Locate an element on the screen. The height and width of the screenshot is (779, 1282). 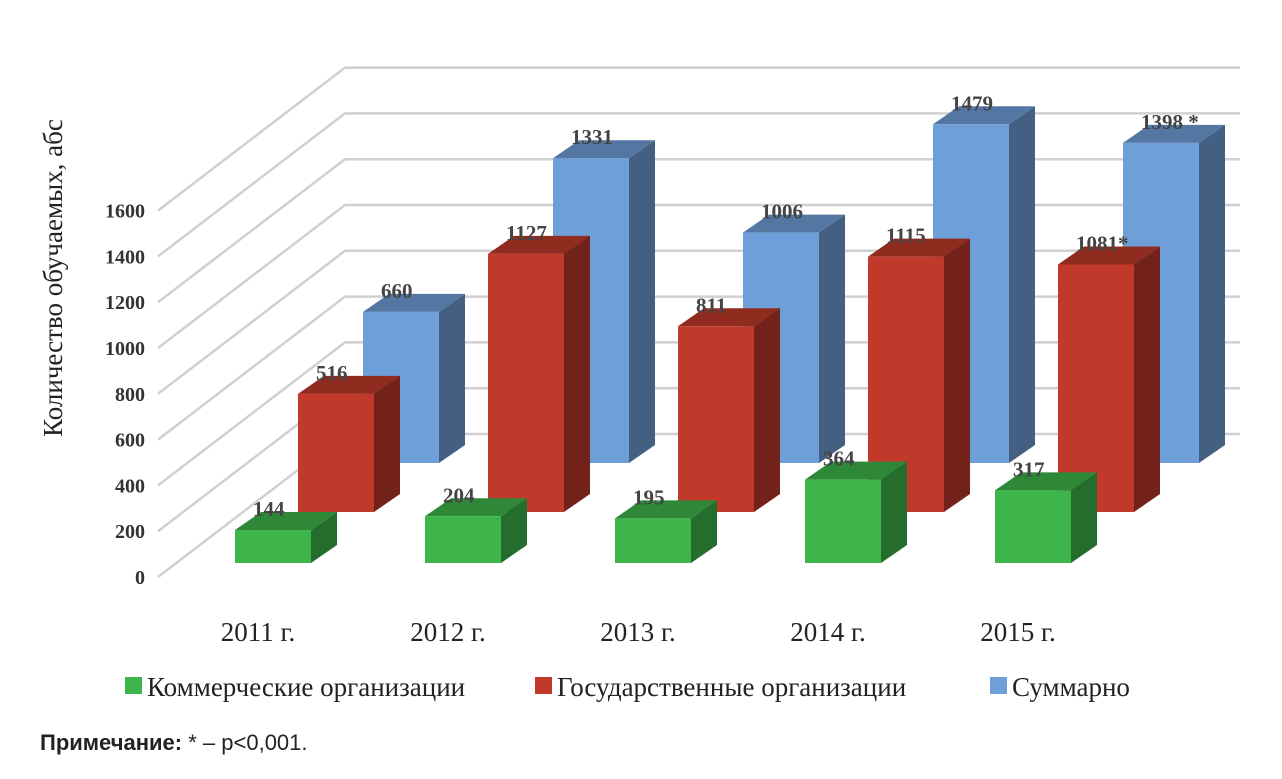
data-label: 144 is located at coordinates (269, 509).